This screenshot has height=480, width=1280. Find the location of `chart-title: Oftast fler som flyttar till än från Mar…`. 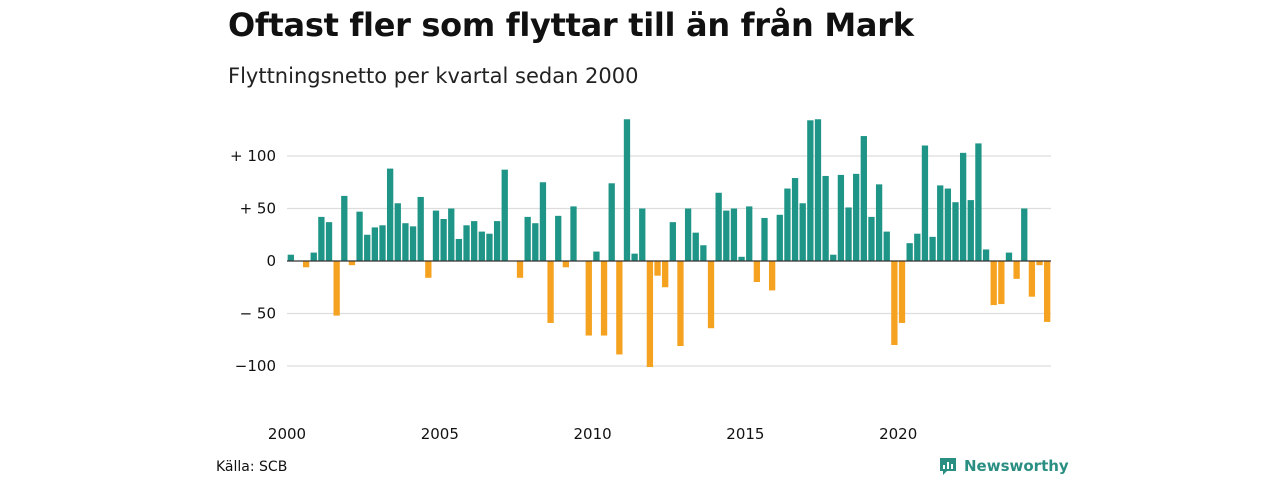

chart-title: Oftast fler som flyttar till än från Mar… is located at coordinates (571, 25).